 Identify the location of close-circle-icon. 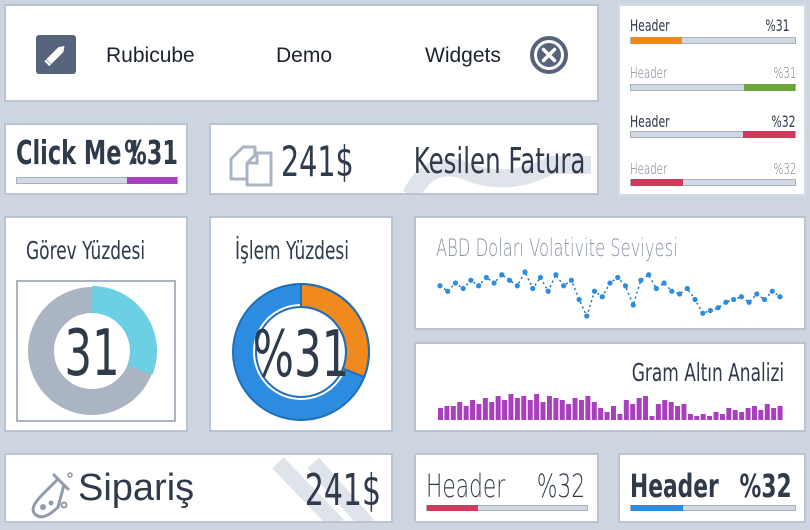
(549, 55).